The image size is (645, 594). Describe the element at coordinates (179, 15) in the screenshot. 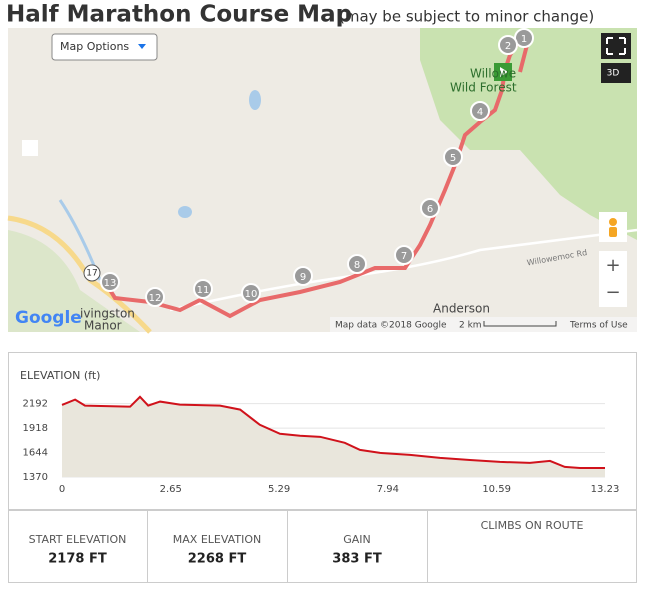

I see `page-title: Half Marathon Course Map` at that location.